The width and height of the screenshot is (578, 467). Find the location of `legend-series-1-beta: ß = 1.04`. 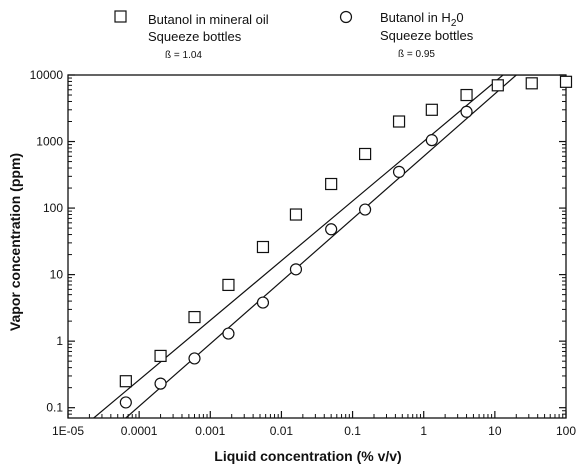

legend-series-1-beta: ß = 1.04 is located at coordinates (183, 55).